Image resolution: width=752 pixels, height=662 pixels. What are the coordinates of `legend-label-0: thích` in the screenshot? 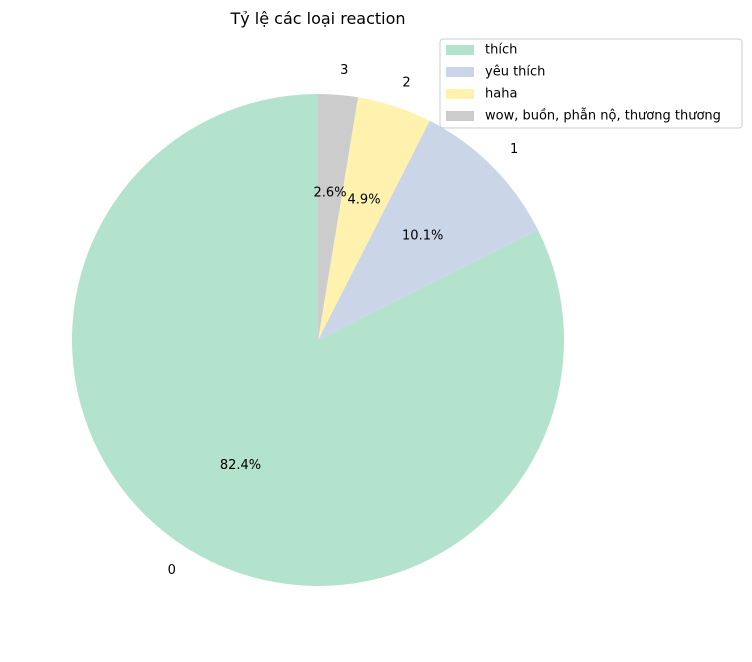 It's located at (501, 50).